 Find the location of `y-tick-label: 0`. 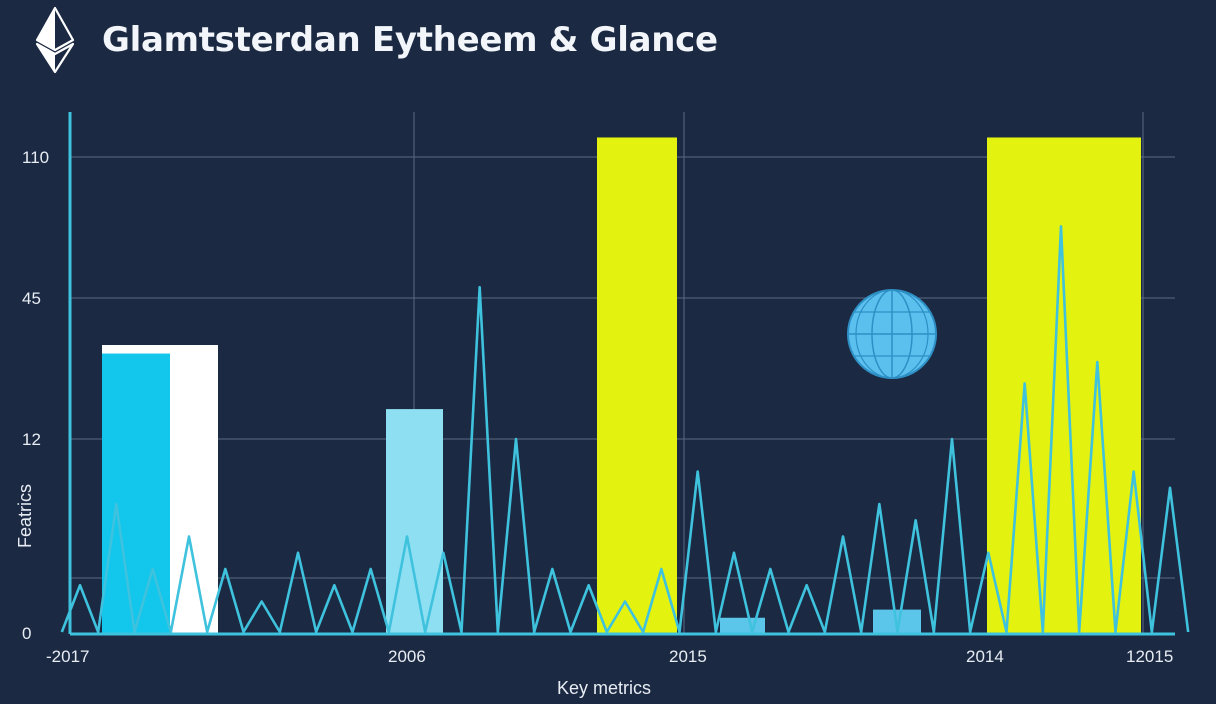

y-tick-label: 0 is located at coordinates (26, 633).